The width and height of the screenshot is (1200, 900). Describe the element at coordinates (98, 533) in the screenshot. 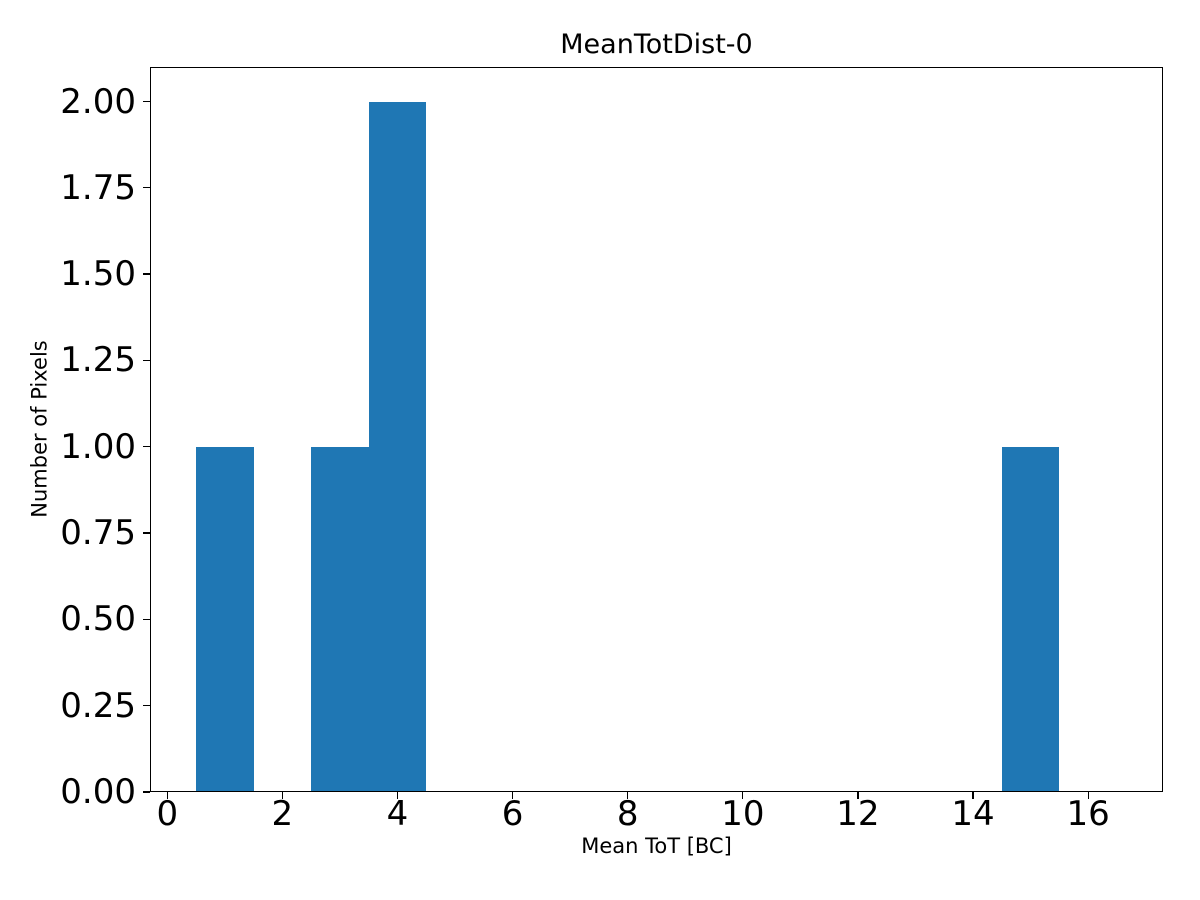

I see `y-tick-label: 0.75` at that location.